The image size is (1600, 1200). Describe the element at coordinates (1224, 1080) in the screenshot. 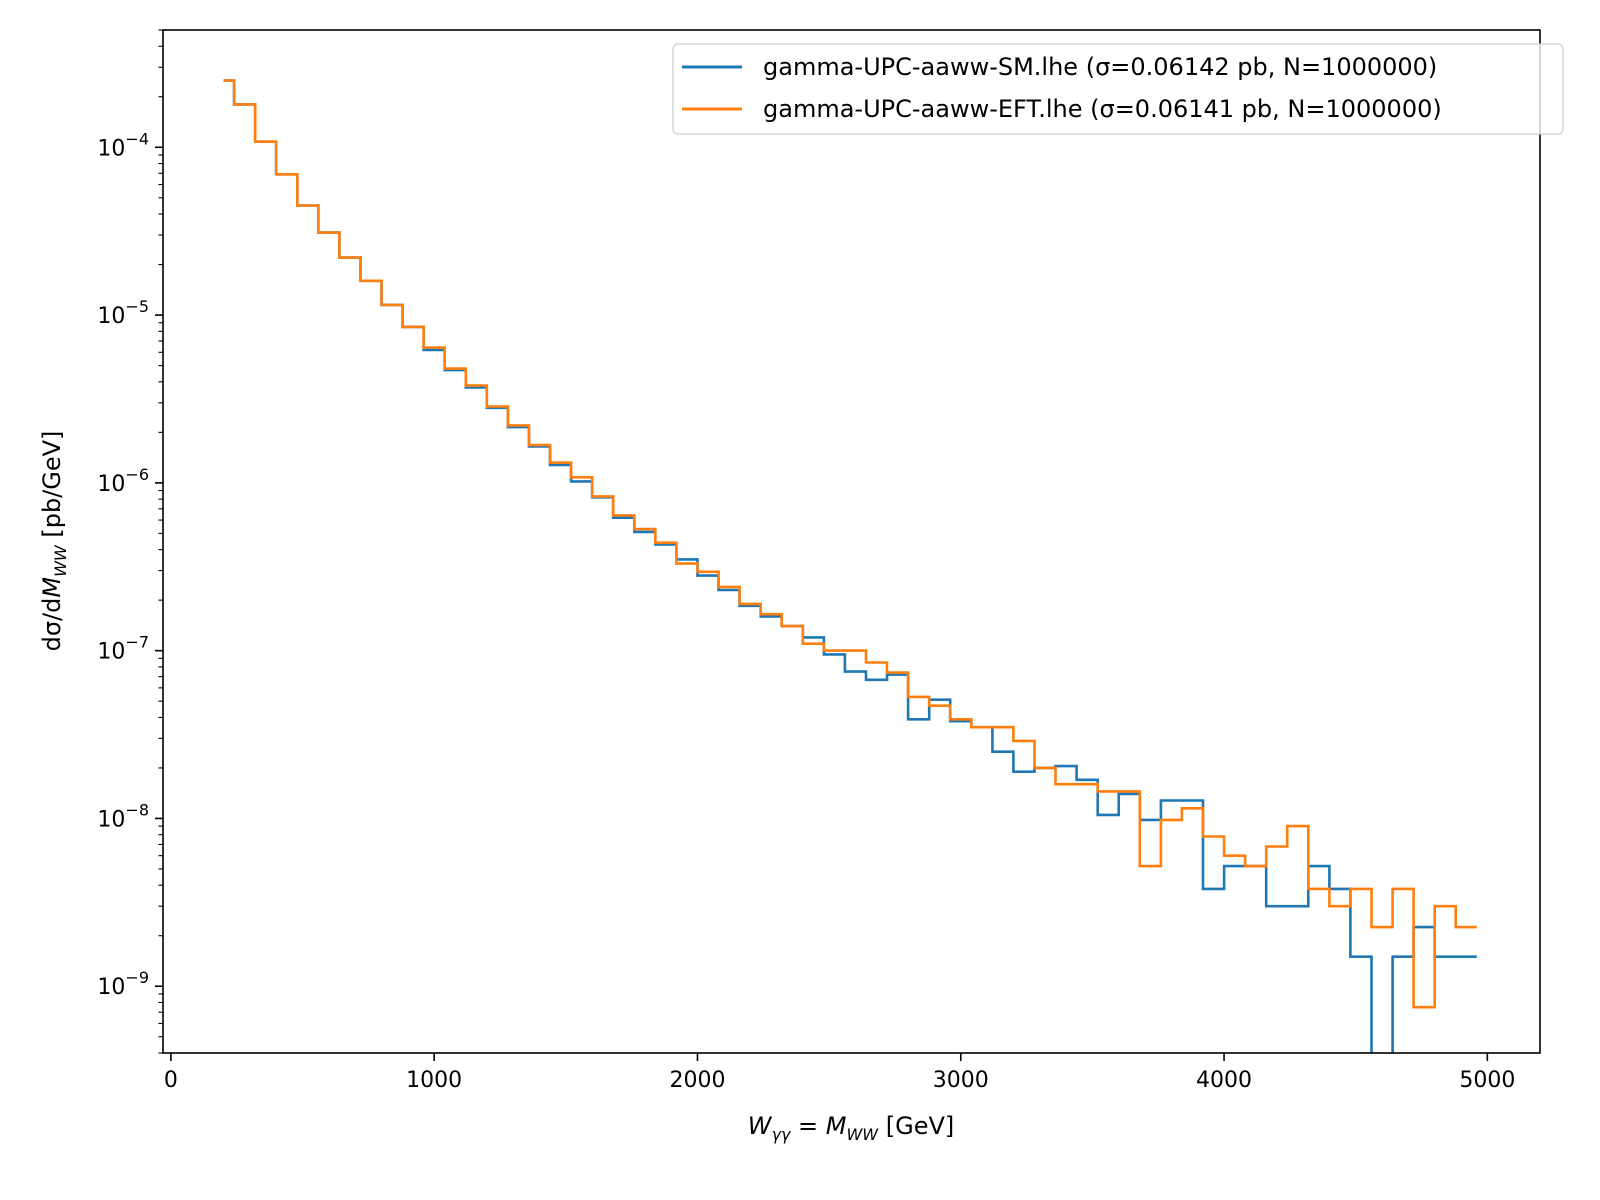

I see `x-tick-label: 4000` at that location.